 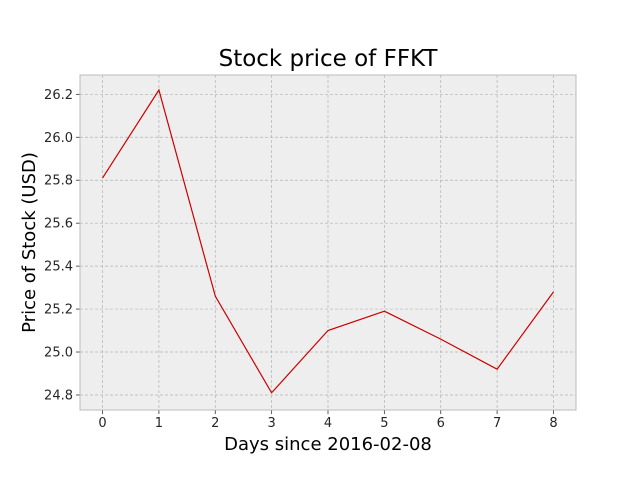 What do you see at coordinates (384, 423) in the screenshot?
I see `x-tick-label: 5` at bounding box center [384, 423].